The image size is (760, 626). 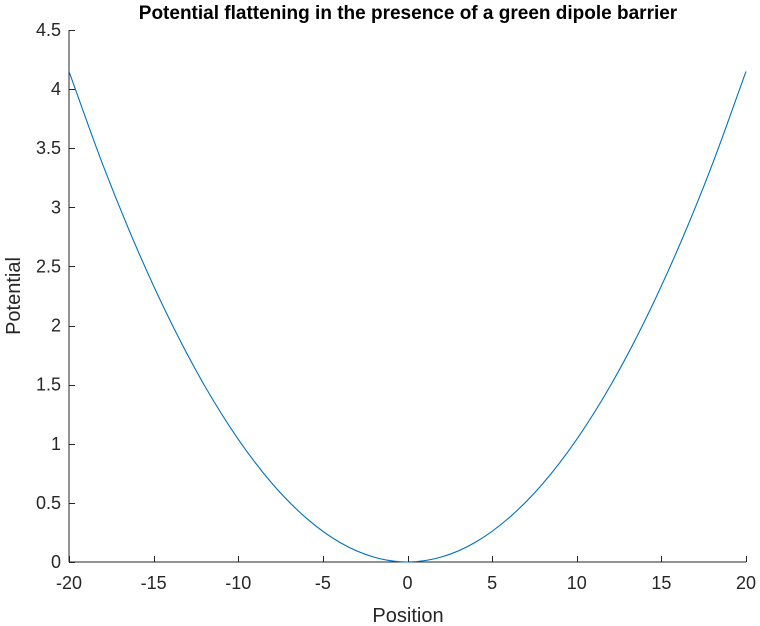 What do you see at coordinates (48, 30) in the screenshot?
I see `y-tick-label: 4.5` at bounding box center [48, 30].